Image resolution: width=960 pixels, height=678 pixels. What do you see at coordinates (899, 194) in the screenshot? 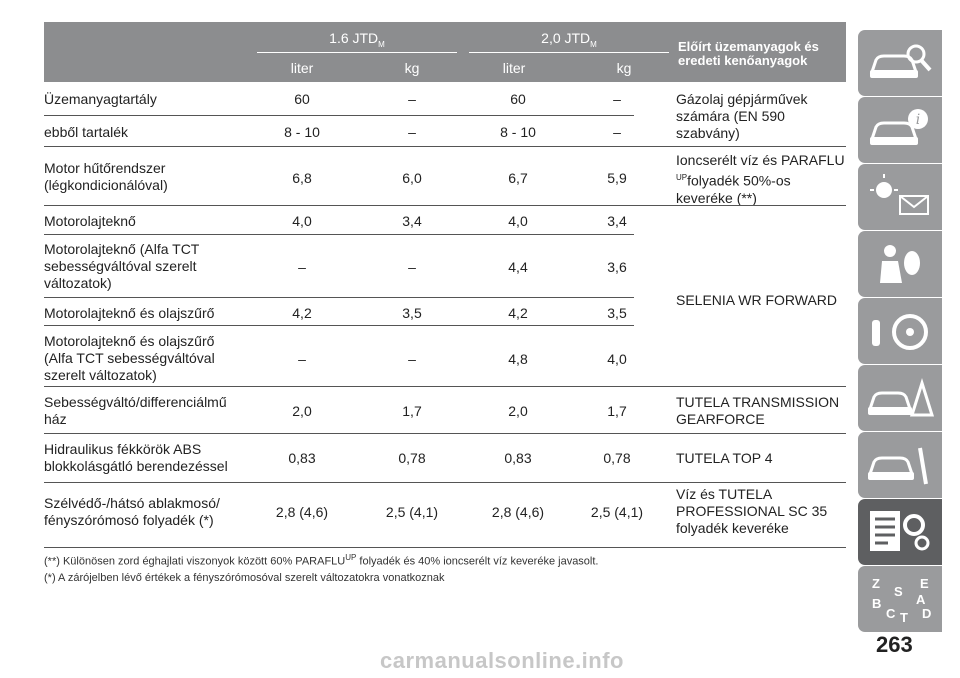
I see `warning-light-icon` at bounding box center [899, 194].